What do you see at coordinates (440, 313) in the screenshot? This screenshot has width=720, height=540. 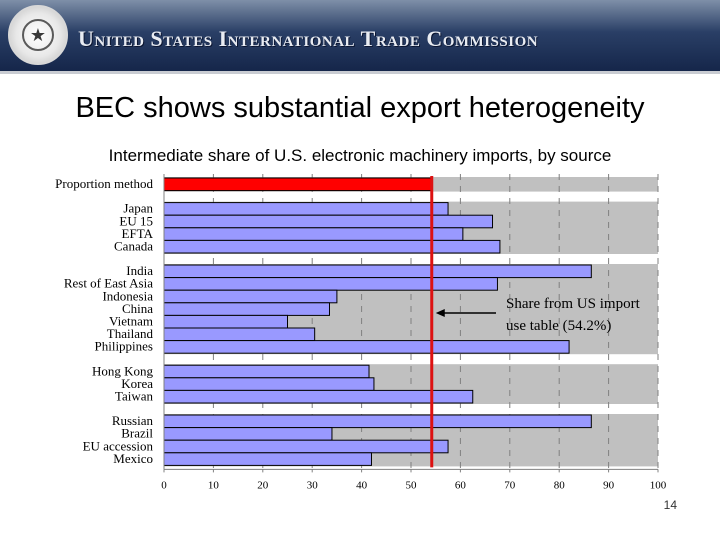 I see `annotation-arrow-head` at bounding box center [440, 313].